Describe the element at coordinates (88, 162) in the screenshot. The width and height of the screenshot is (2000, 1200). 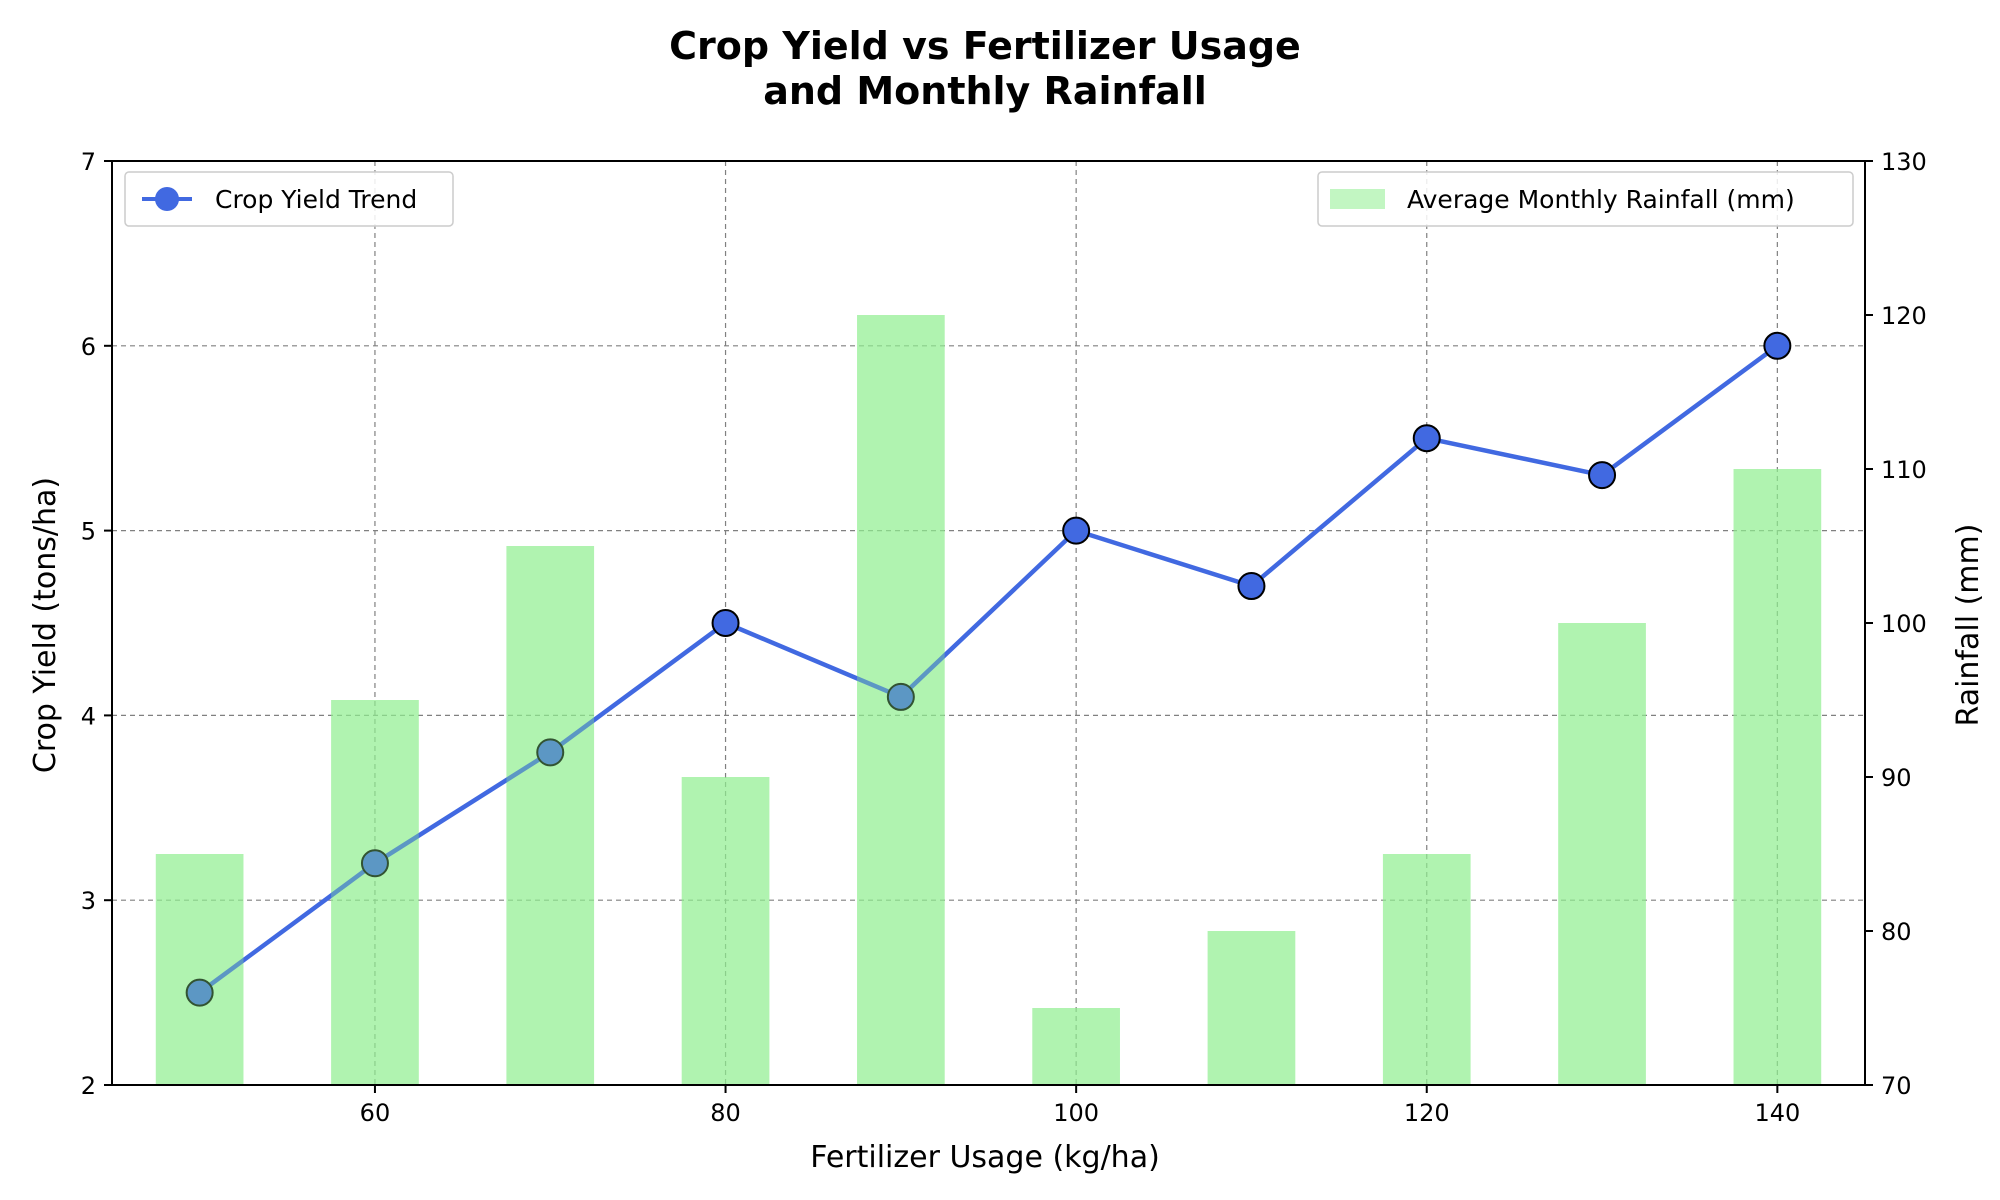
I see `y-left-tick-label: 7` at that location.